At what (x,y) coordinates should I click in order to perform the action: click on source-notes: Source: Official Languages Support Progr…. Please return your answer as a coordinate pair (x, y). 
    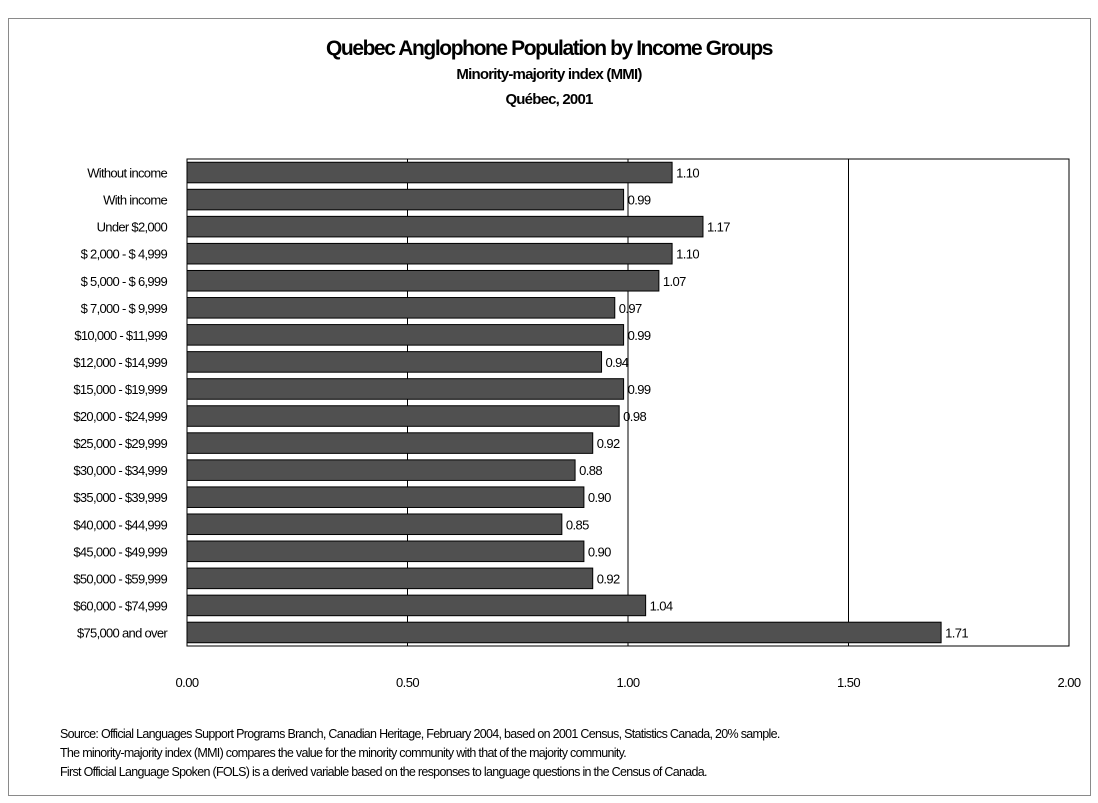
    Looking at the image, I should click on (420, 753).